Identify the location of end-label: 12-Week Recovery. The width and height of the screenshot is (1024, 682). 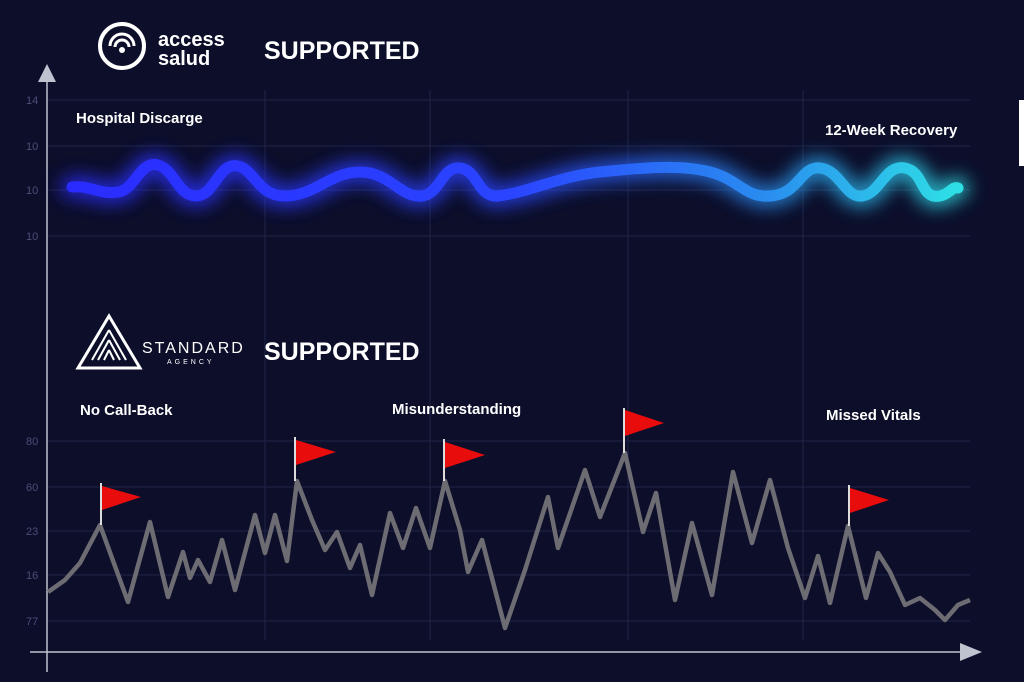
(891, 130).